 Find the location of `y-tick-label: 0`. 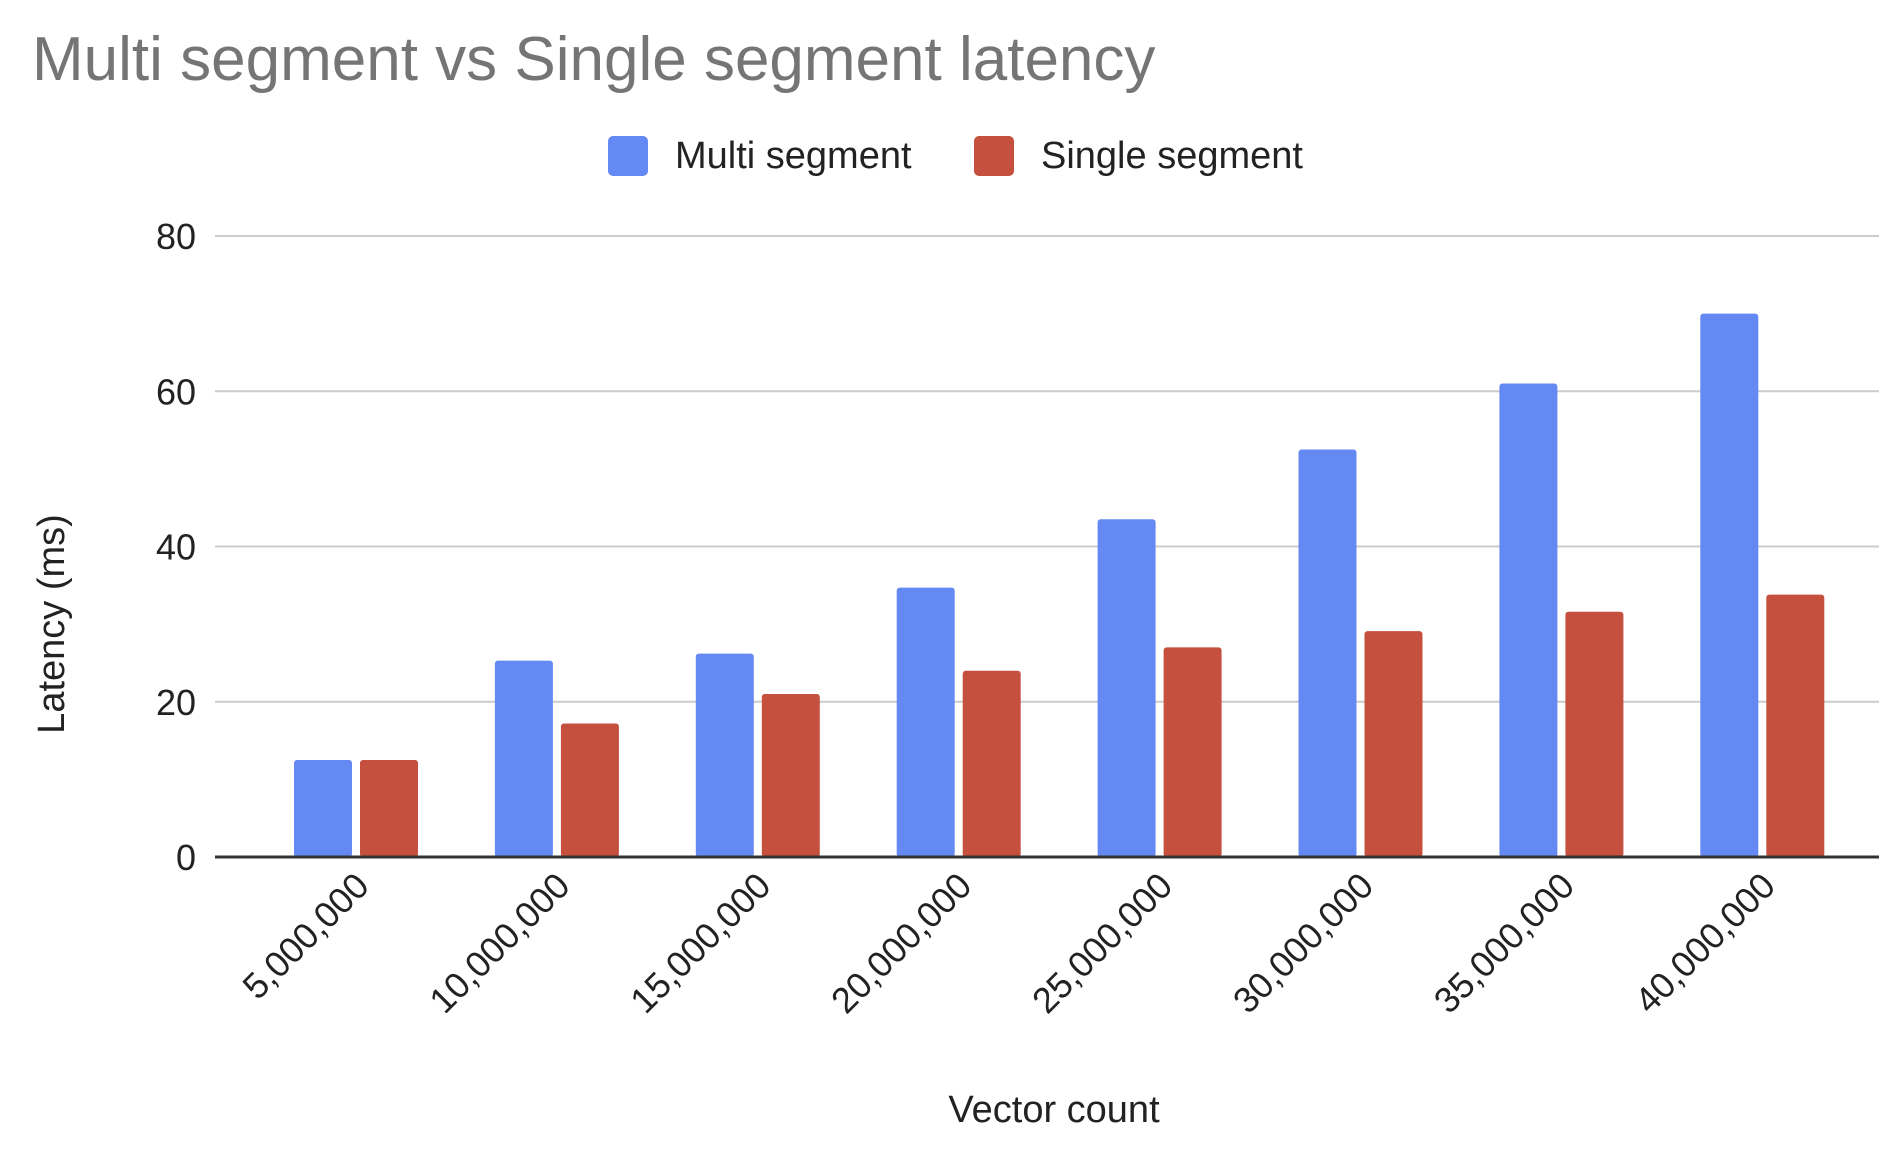

y-tick-label: 0 is located at coordinates (186, 857).